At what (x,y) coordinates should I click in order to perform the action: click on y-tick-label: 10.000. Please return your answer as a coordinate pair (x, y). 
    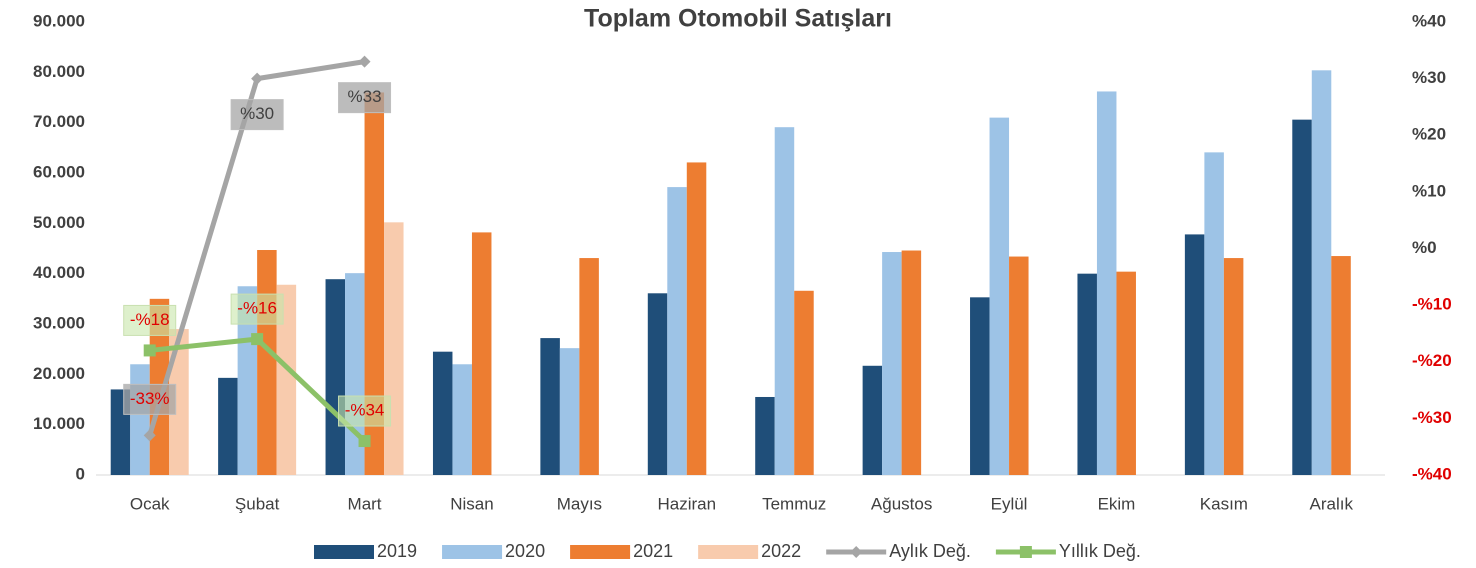
    Looking at the image, I should click on (59, 423).